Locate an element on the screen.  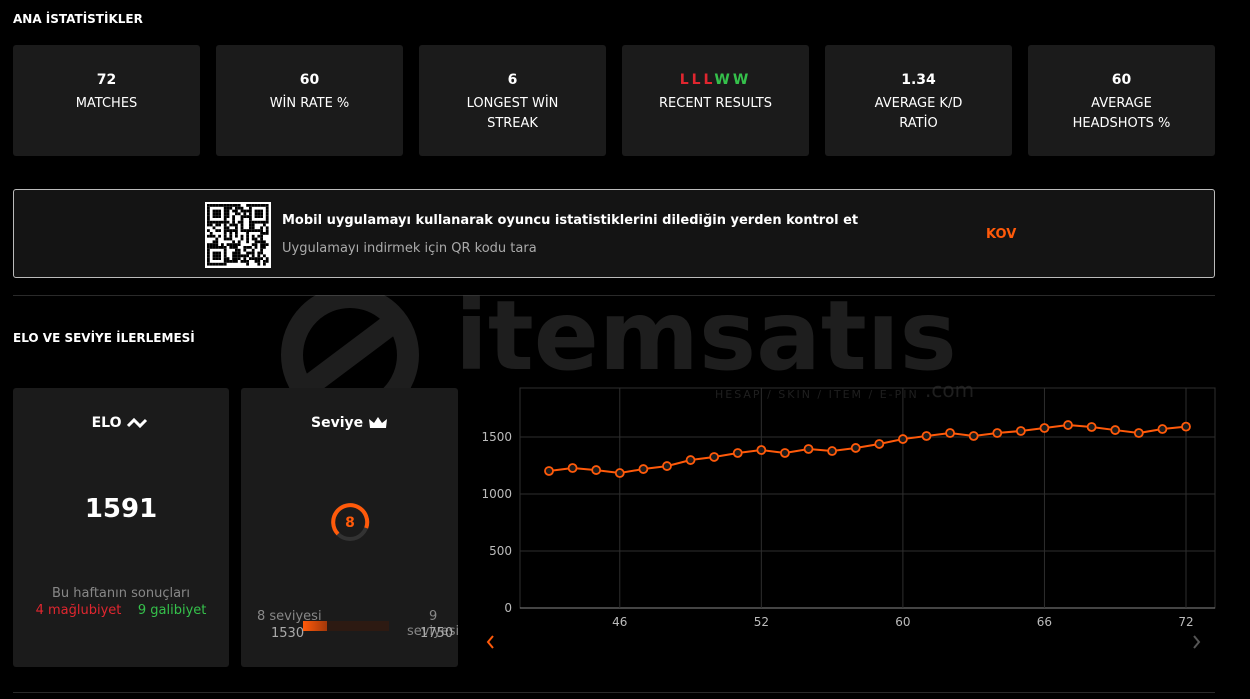
wins: 9 galibiyet is located at coordinates (172, 610).